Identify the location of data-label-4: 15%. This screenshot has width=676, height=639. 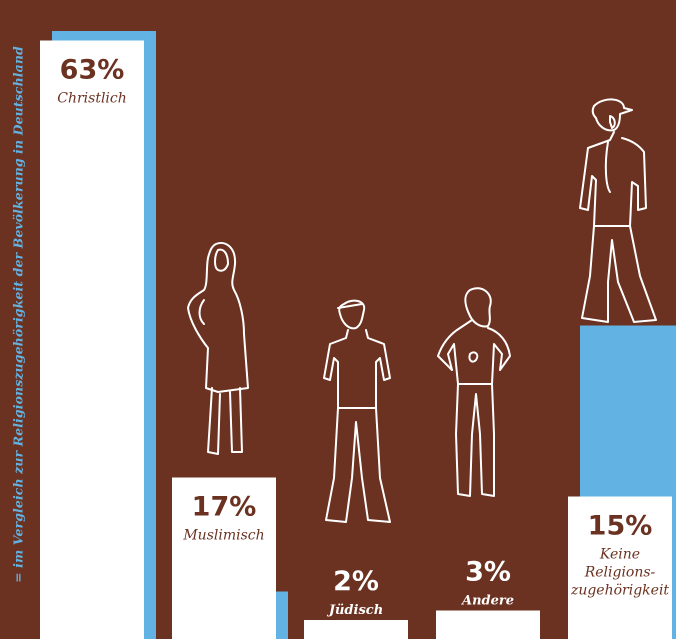
(620, 526).